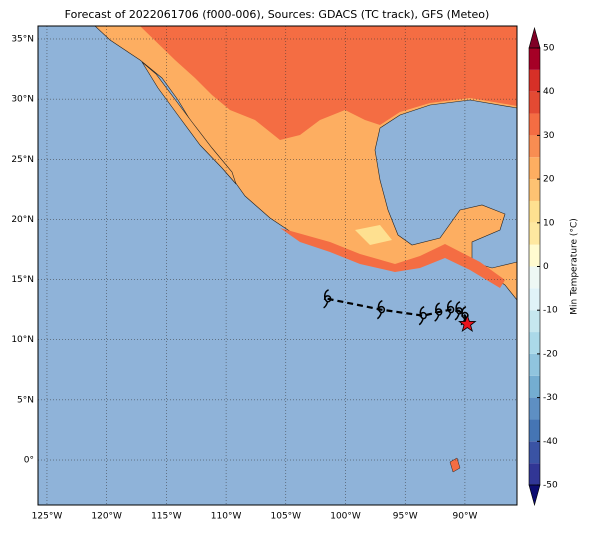 The image size is (592, 533). What do you see at coordinates (550, 486) in the screenshot?
I see `colorbar-tick-label: -50` at bounding box center [550, 486].